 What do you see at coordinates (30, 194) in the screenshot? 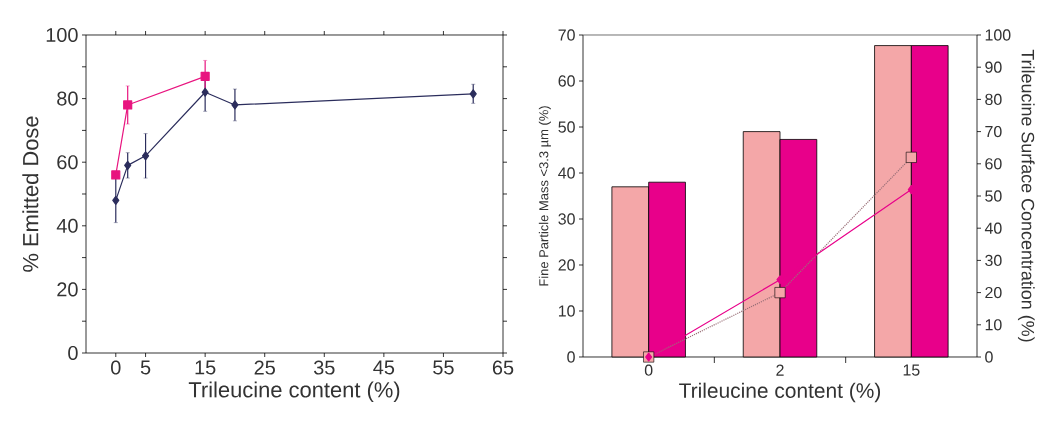
I see `y-axis-title: % Emitted Dose` at bounding box center [30, 194].